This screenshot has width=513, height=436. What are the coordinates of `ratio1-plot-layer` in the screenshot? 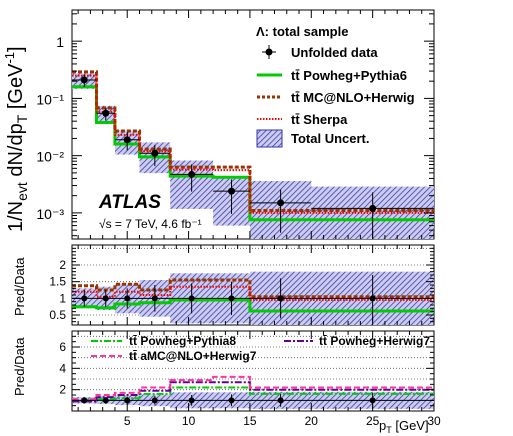 It's located at (253, 286).